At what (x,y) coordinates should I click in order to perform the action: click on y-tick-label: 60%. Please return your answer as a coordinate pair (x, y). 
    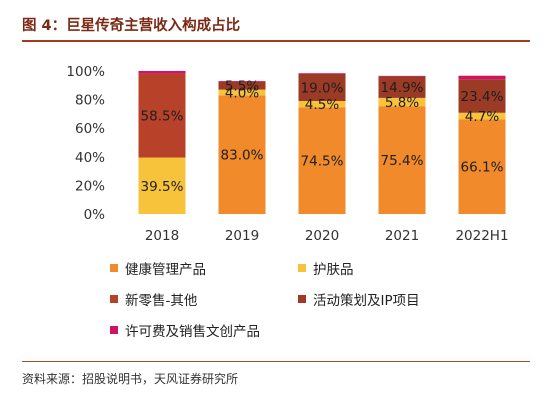
    Looking at the image, I should click on (90, 129).